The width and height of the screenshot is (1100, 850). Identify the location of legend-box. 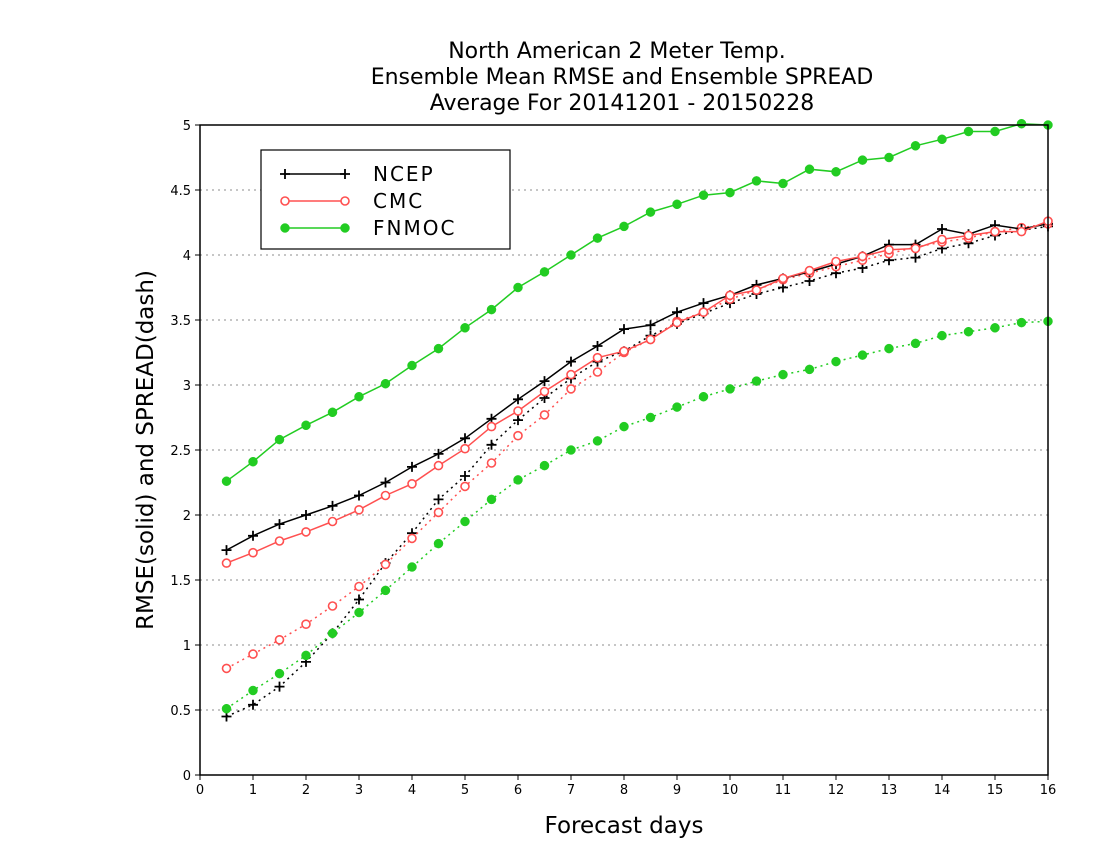
(385, 199).